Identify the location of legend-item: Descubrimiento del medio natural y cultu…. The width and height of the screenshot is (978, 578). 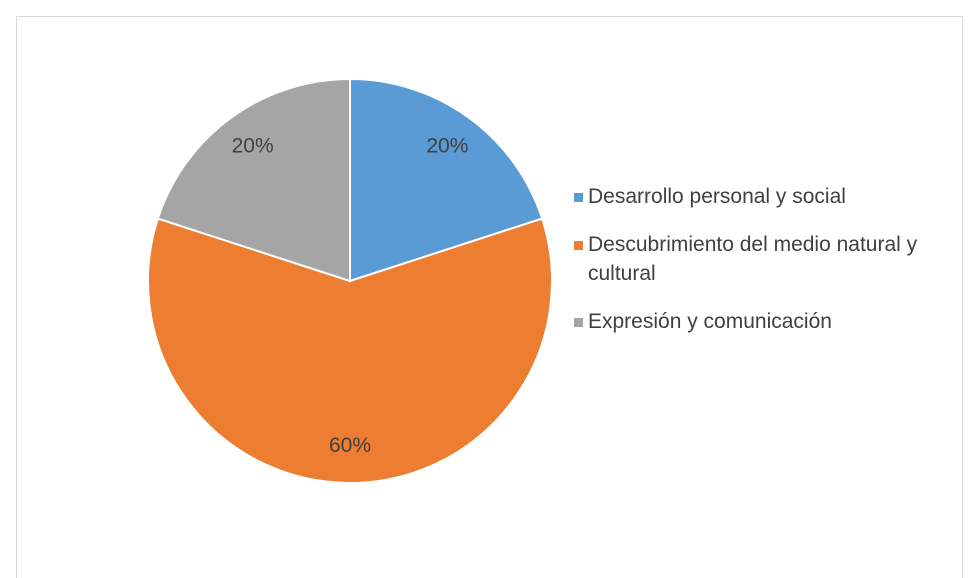
(764, 259).